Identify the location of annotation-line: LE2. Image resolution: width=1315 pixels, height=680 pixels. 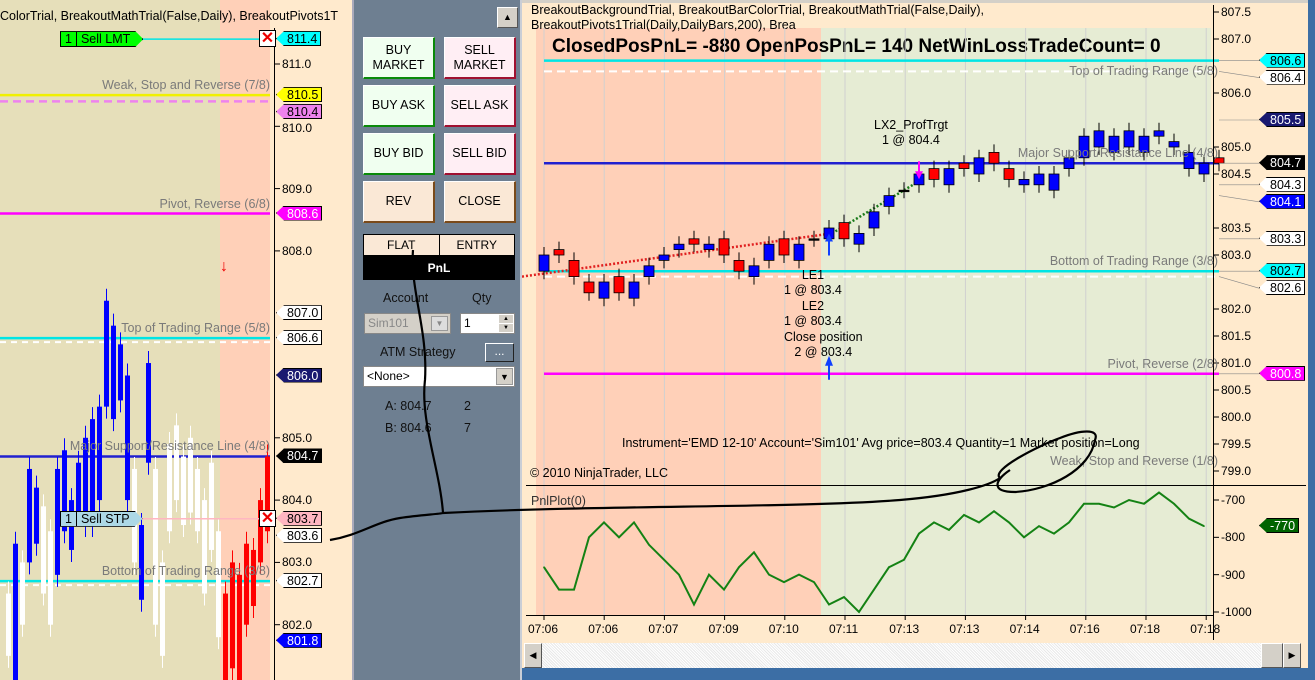
(813, 306).